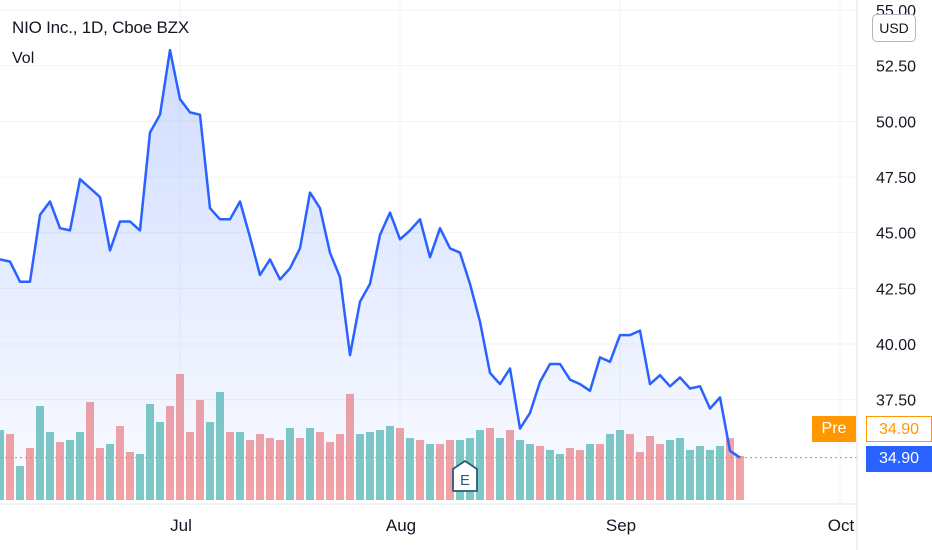 The width and height of the screenshot is (932, 550). I want to click on price-tick-label: 52.50, so click(896, 67).